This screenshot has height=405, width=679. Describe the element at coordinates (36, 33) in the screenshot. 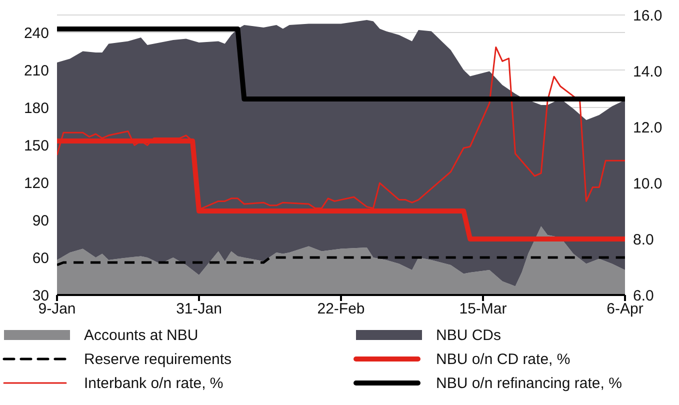

I see `y-tick-label: 240` at that location.